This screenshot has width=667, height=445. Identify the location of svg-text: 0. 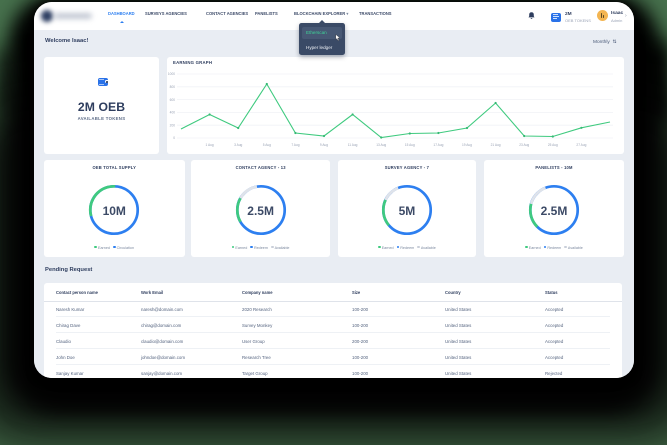
(174, 138).